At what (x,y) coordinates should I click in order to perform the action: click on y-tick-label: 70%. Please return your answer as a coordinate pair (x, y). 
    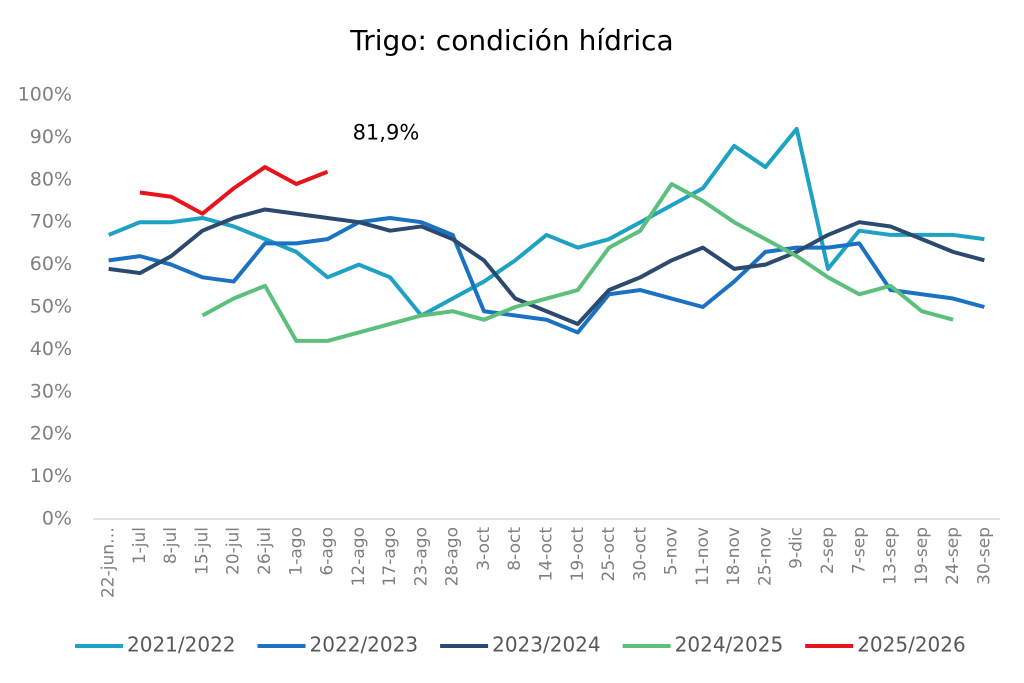
    Looking at the image, I should click on (51, 222).